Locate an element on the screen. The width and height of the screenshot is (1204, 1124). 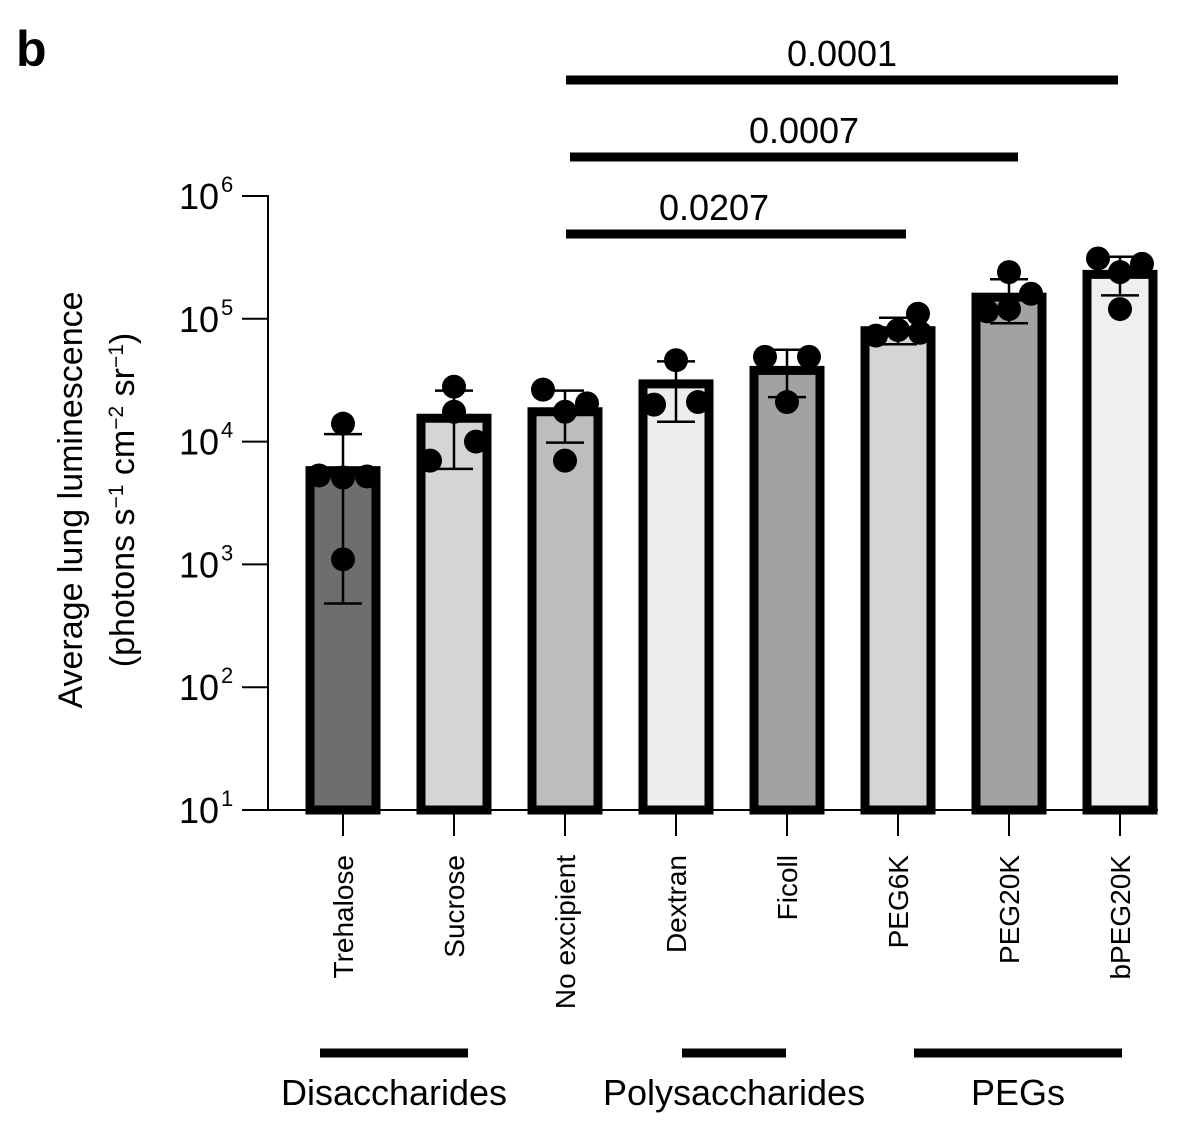
group-label: PEGs is located at coordinates (1018, 1092).